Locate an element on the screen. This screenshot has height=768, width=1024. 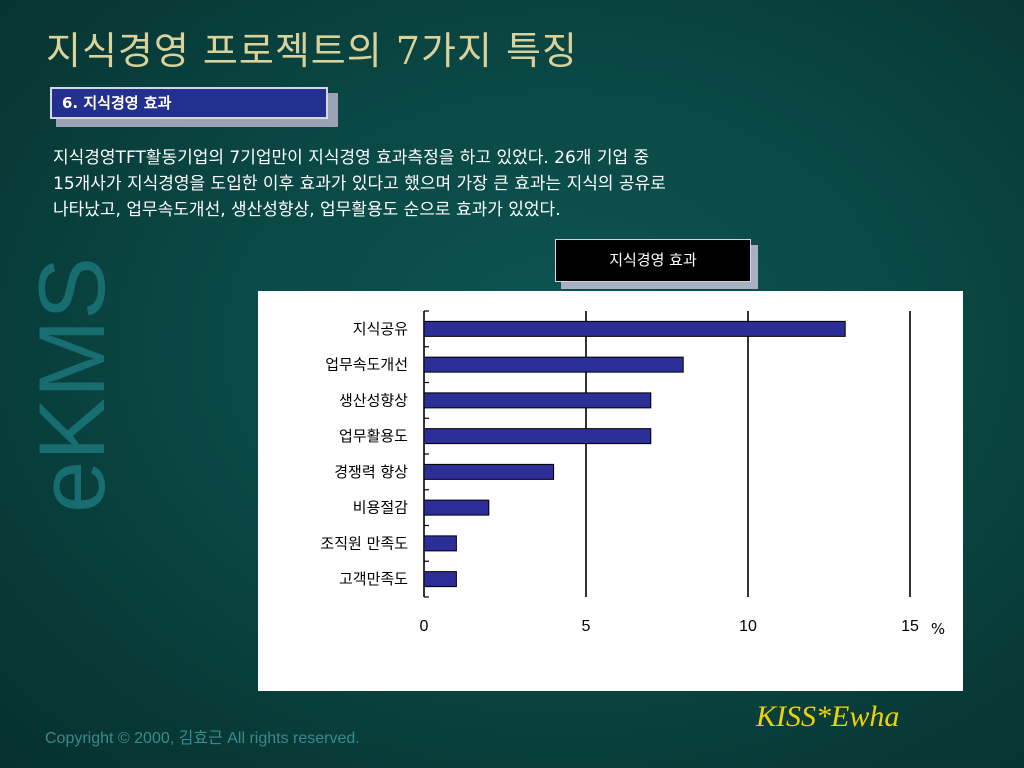
x-tick-label: 0 is located at coordinates (424, 626).